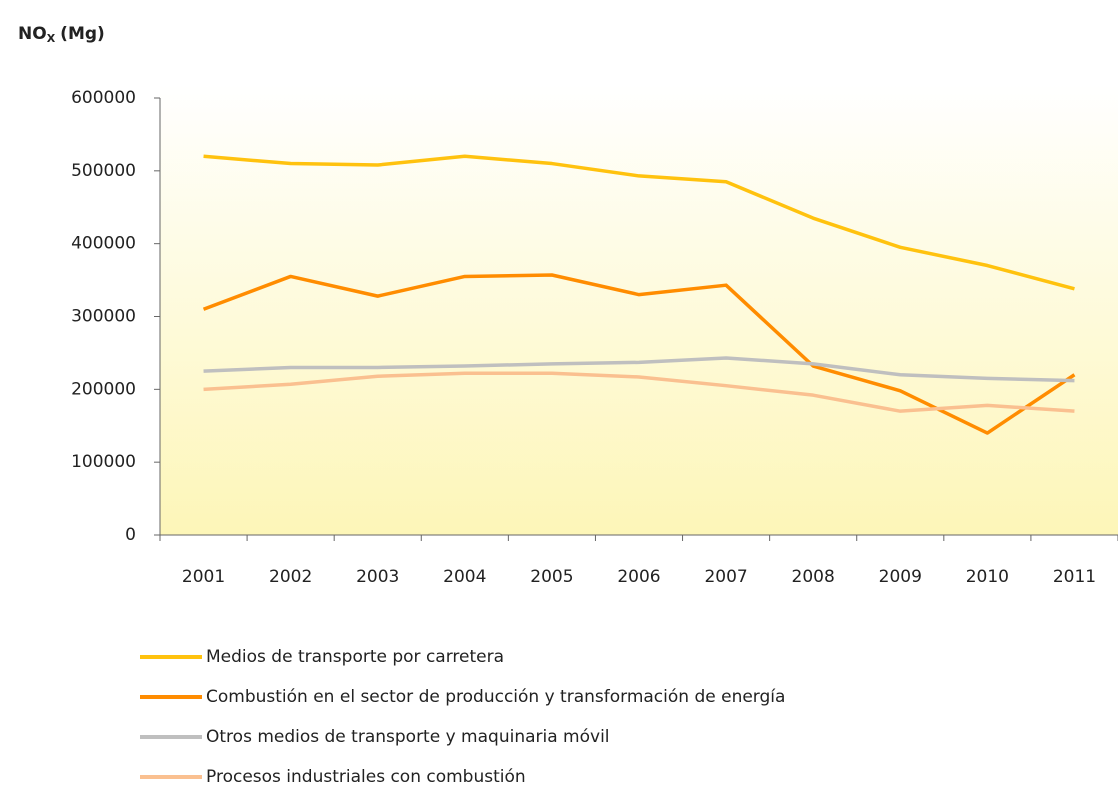 This screenshot has height=796, width=1118. Describe the element at coordinates (355, 657) in the screenshot. I see `legend-label: Medios de transporte por carretera` at that location.